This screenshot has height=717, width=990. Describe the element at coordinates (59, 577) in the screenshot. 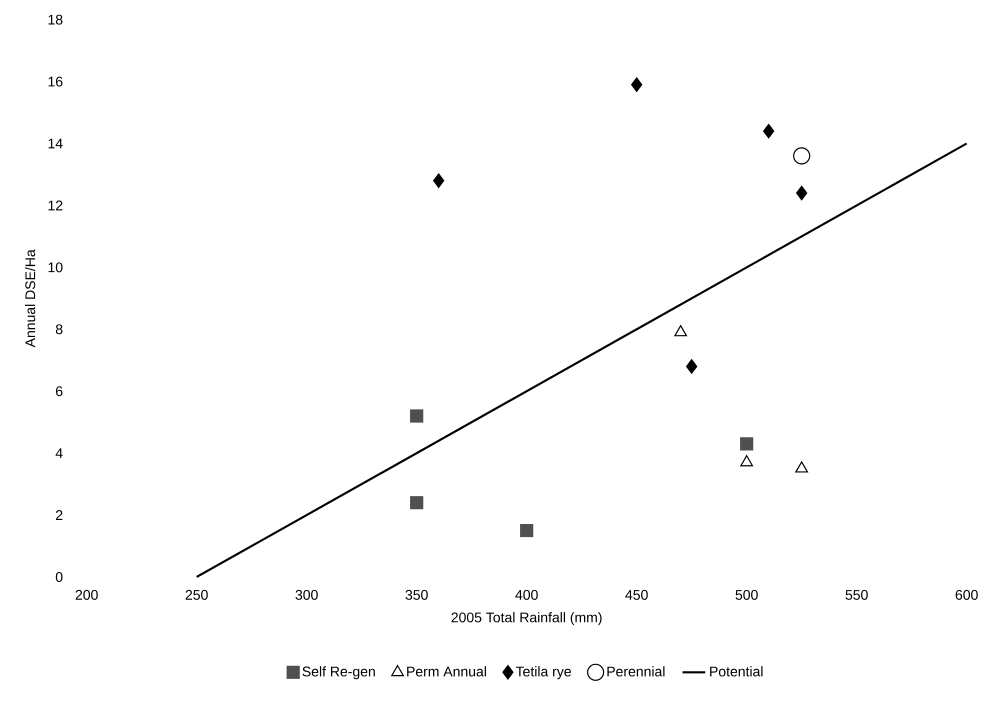

I see `y-tick-label: 0` at that location.